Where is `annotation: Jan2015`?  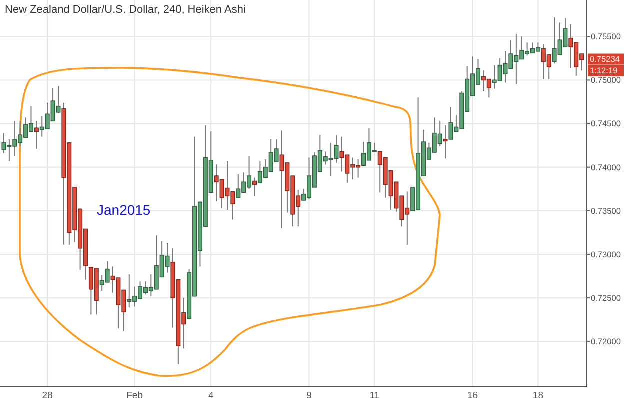 annotation: Jan2015 is located at coordinates (124, 210).